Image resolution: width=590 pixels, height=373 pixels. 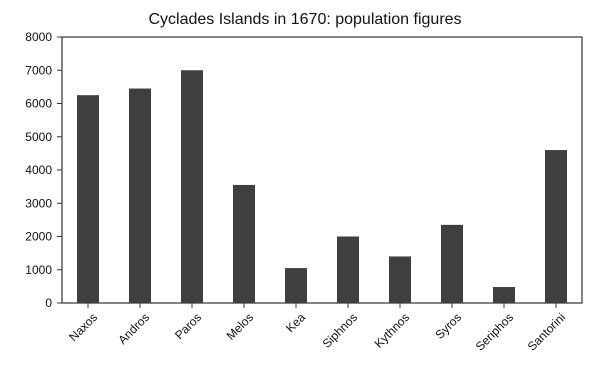 I want to click on x-tick-label: Andros, so click(x=133, y=328).